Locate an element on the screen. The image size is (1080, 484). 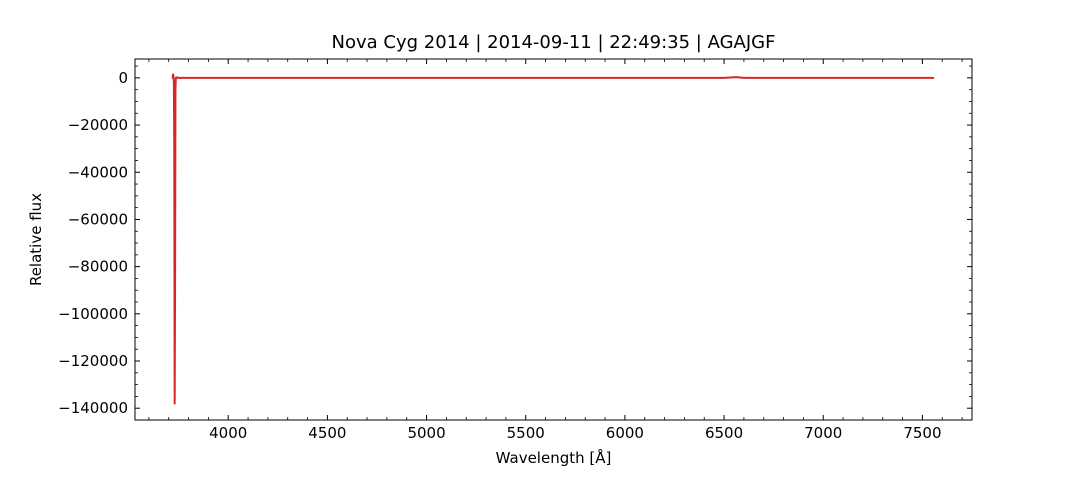
y-tick-label: −60000 is located at coordinates (98, 219).